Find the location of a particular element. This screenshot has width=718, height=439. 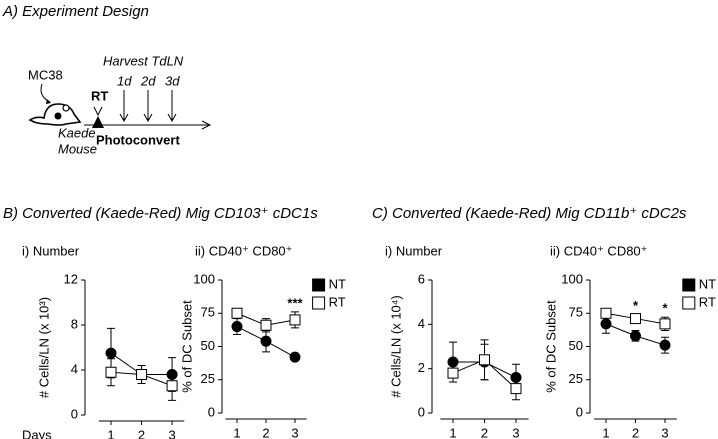

timepoint-label: 3d is located at coordinates (172, 80).